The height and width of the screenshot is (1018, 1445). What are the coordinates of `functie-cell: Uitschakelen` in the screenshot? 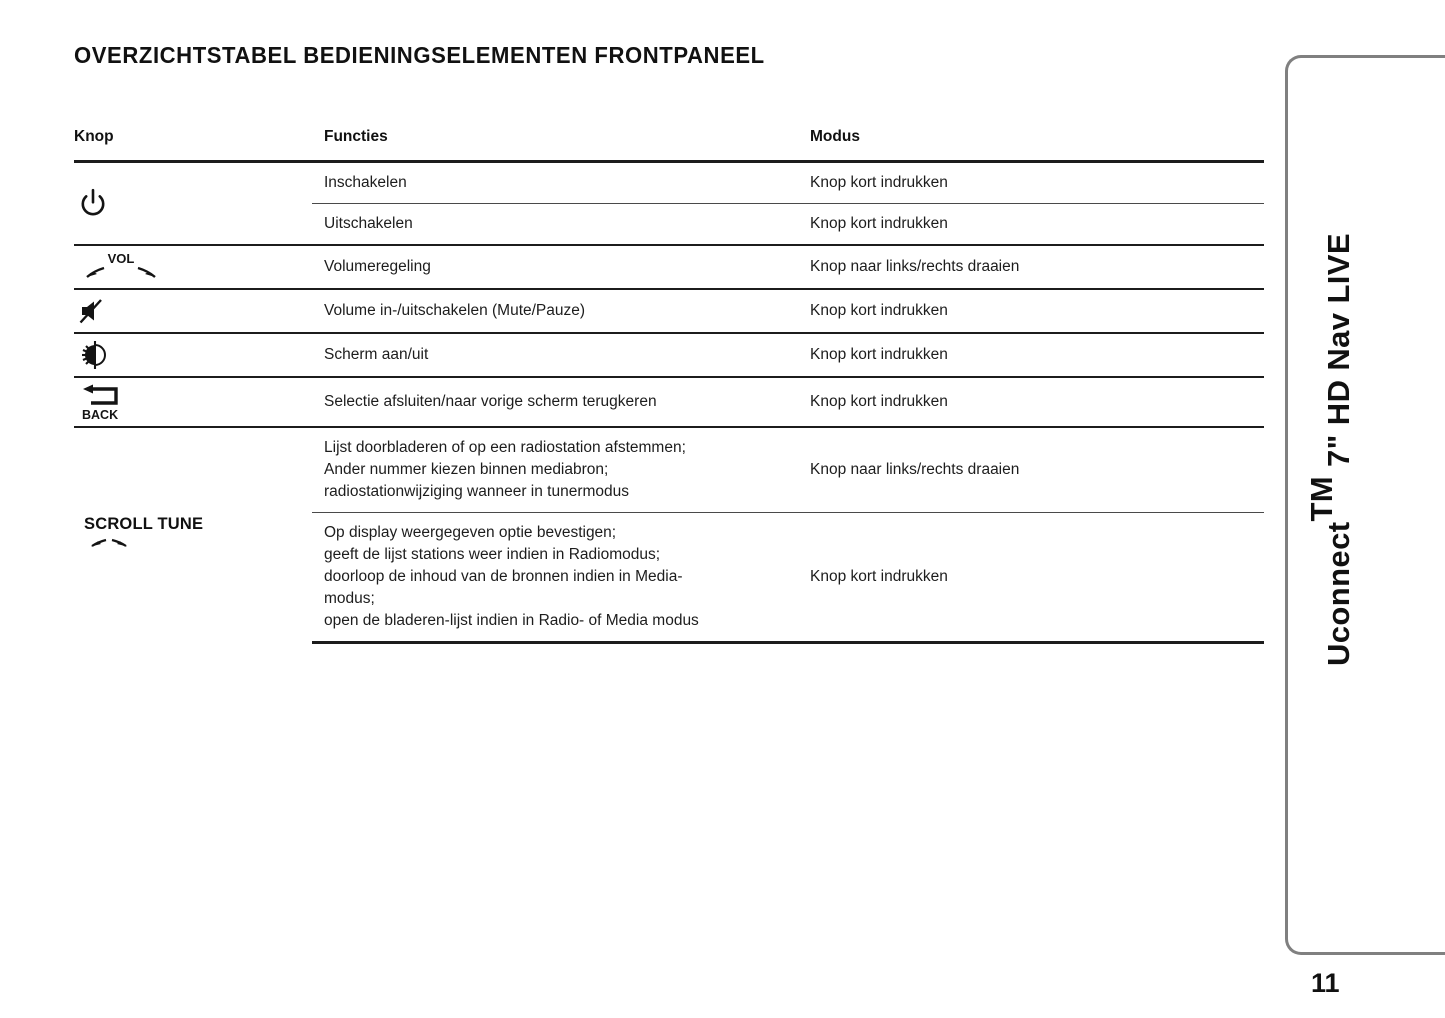 It's located at (556, 224).